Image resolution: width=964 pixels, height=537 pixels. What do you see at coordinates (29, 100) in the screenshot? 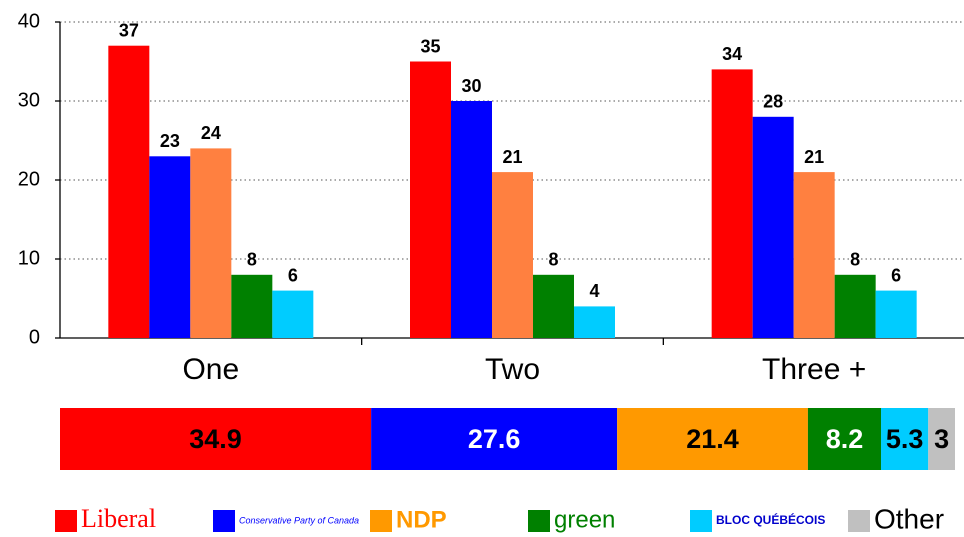
I see `y-tick-label: 30` at bounding box center [29, 100].